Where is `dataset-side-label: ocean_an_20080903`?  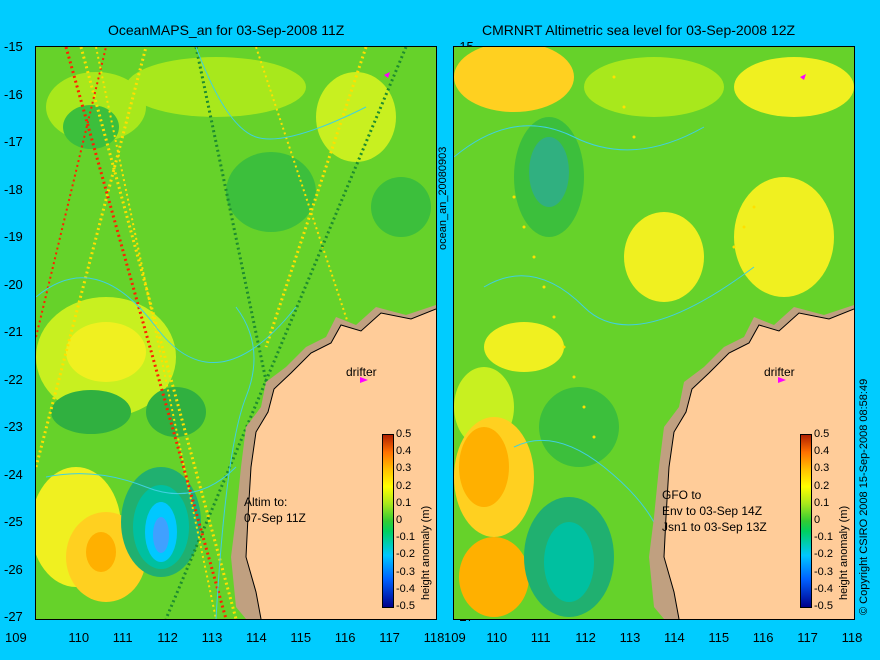
dataset-side-label: ocean_an_20080903 is located at coordinates (443, 198).